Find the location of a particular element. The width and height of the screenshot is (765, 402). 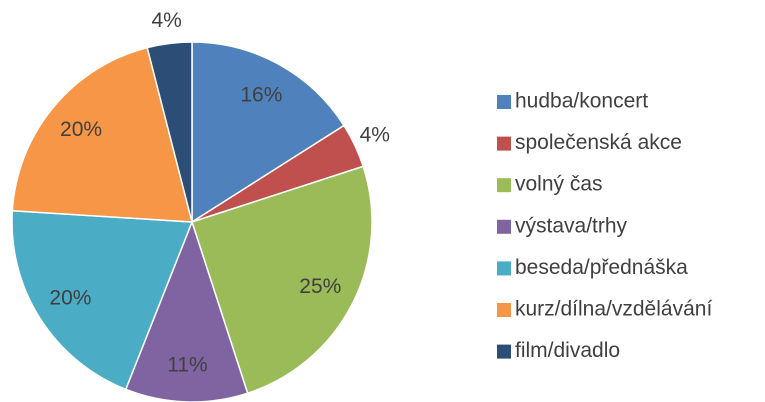

legend-label: výstava/trhy is located at coordinates (571, 225).